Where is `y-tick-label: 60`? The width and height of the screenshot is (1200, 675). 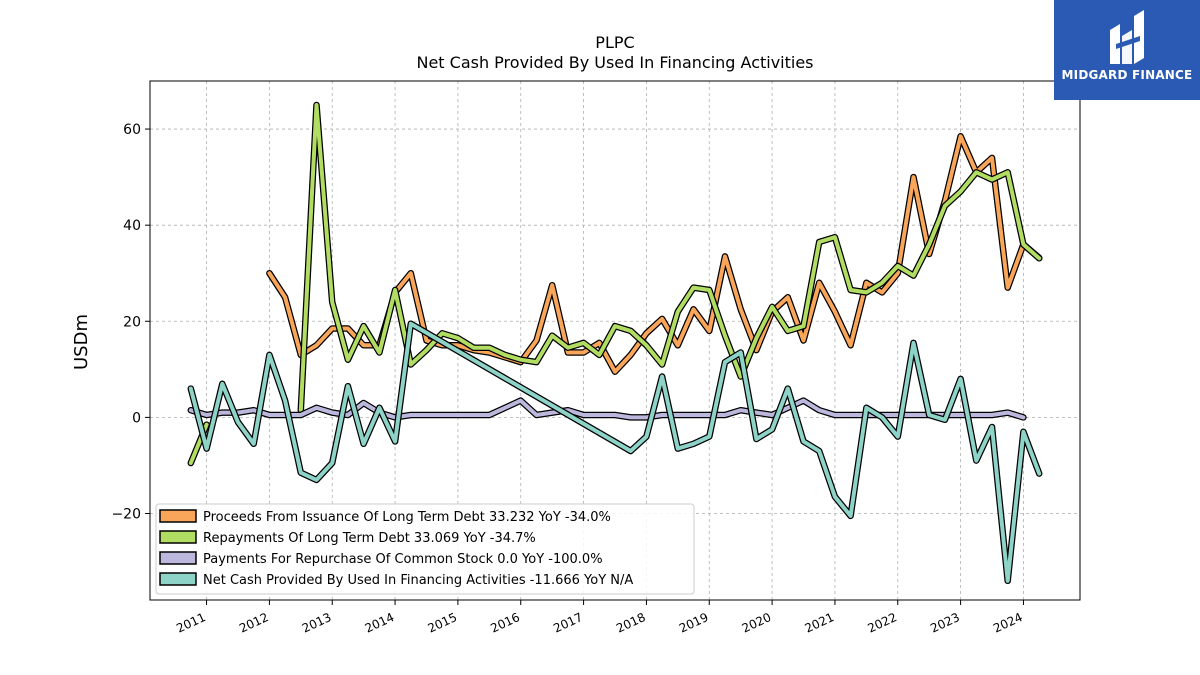 y-tick-label: 60 is located at coordinates (132, 130).